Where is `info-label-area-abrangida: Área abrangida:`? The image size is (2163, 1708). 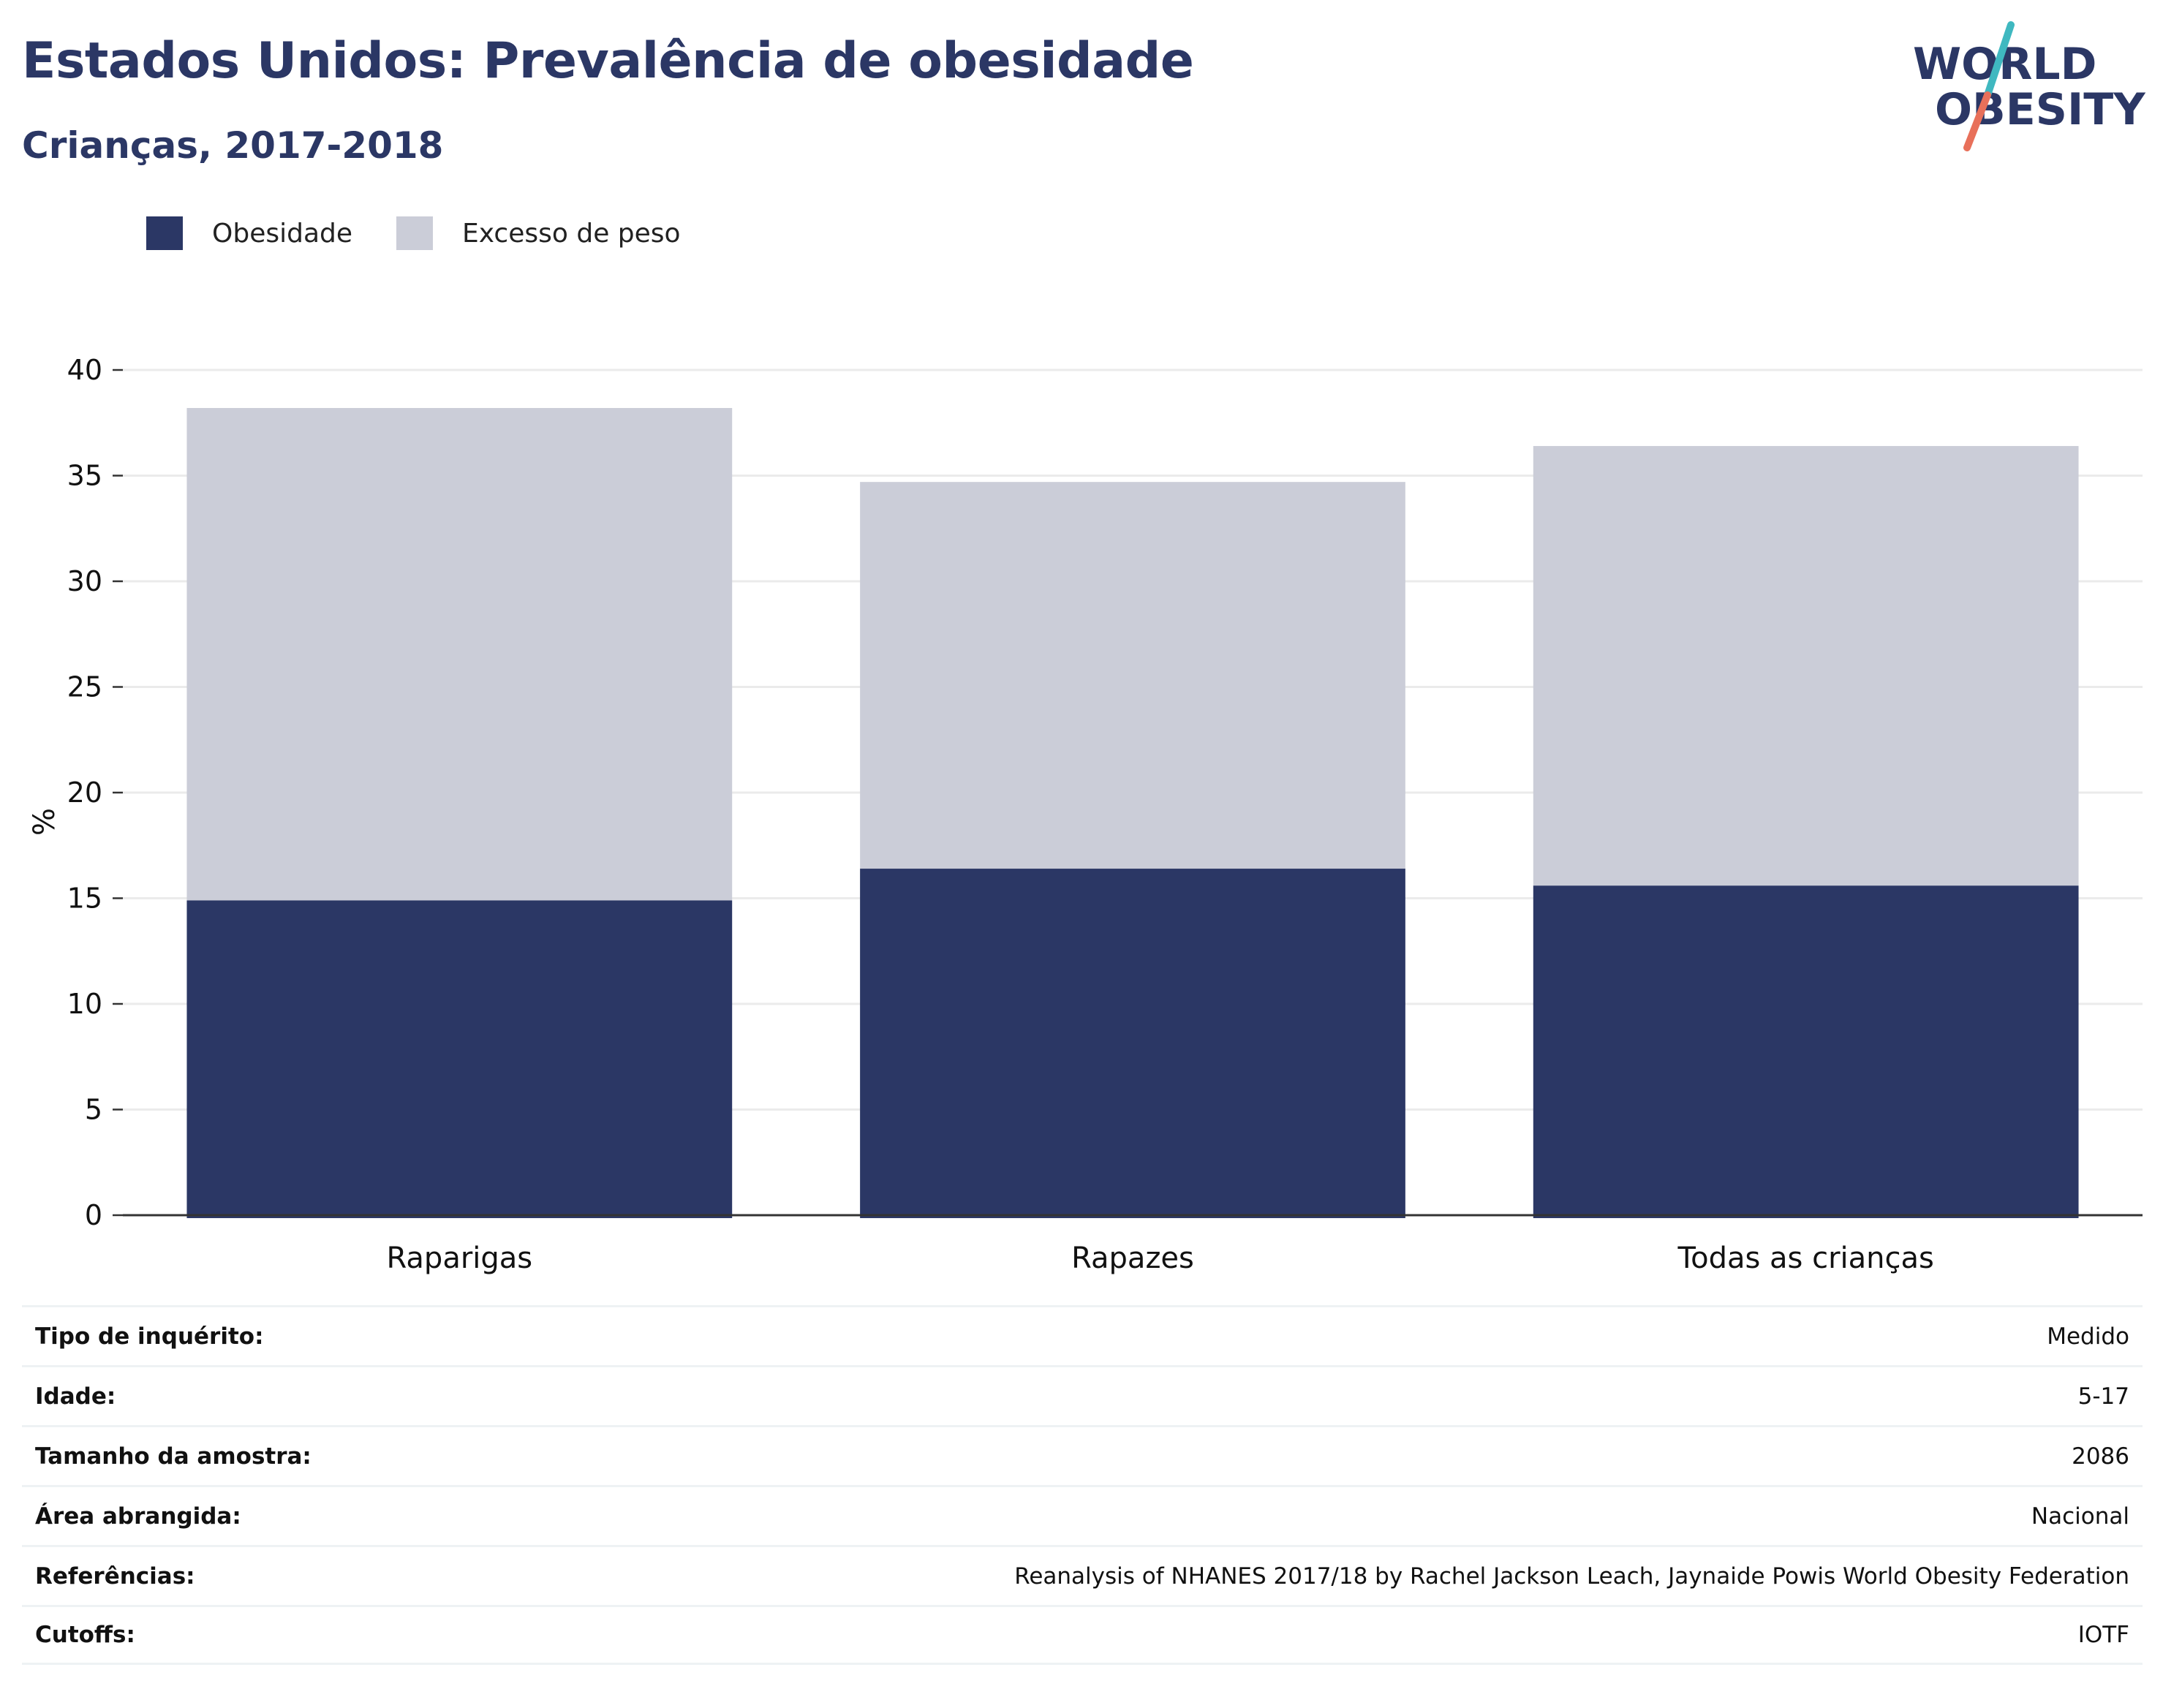 info-label-area-abrangida: Área abrangida: is located at coordinates (138, 1516).